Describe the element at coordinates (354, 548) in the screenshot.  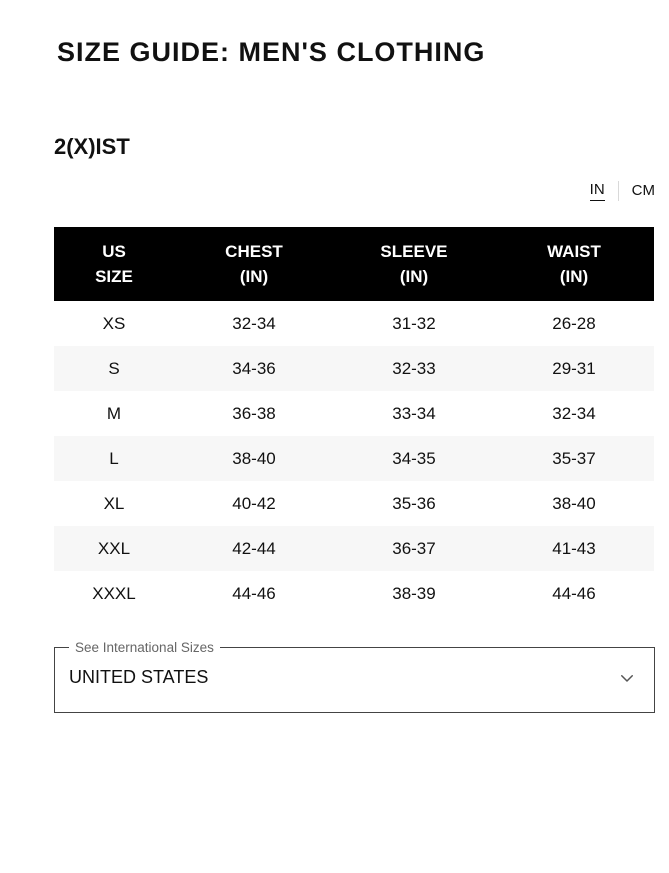
I see `table-row-xxl: XXL 42-44 36-37 41-43` at that location.